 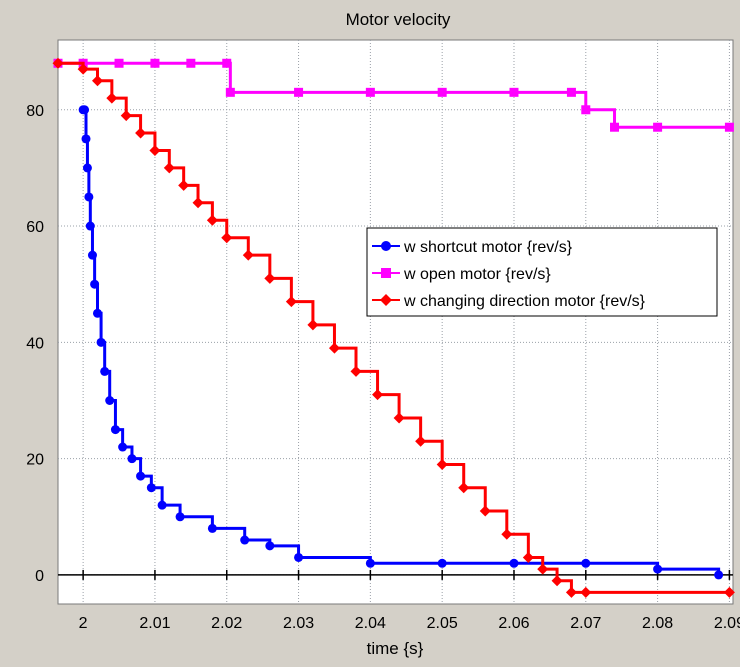 I want to click on legend-label: w open motor {rev/s}, so click(x=477, y=274).